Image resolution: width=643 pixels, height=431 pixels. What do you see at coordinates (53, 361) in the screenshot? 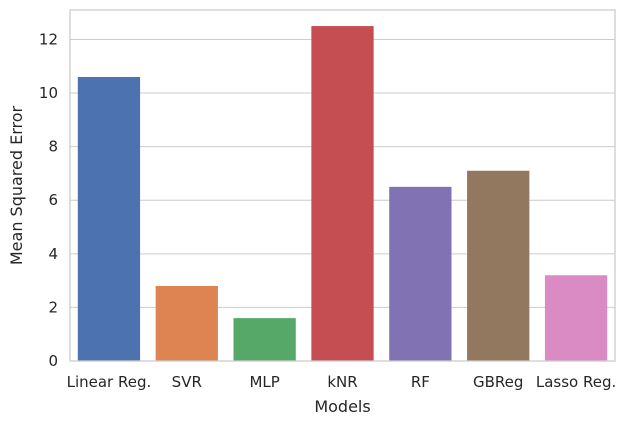
I see `y-tick-label: 0` at bounding box center [53, 361].